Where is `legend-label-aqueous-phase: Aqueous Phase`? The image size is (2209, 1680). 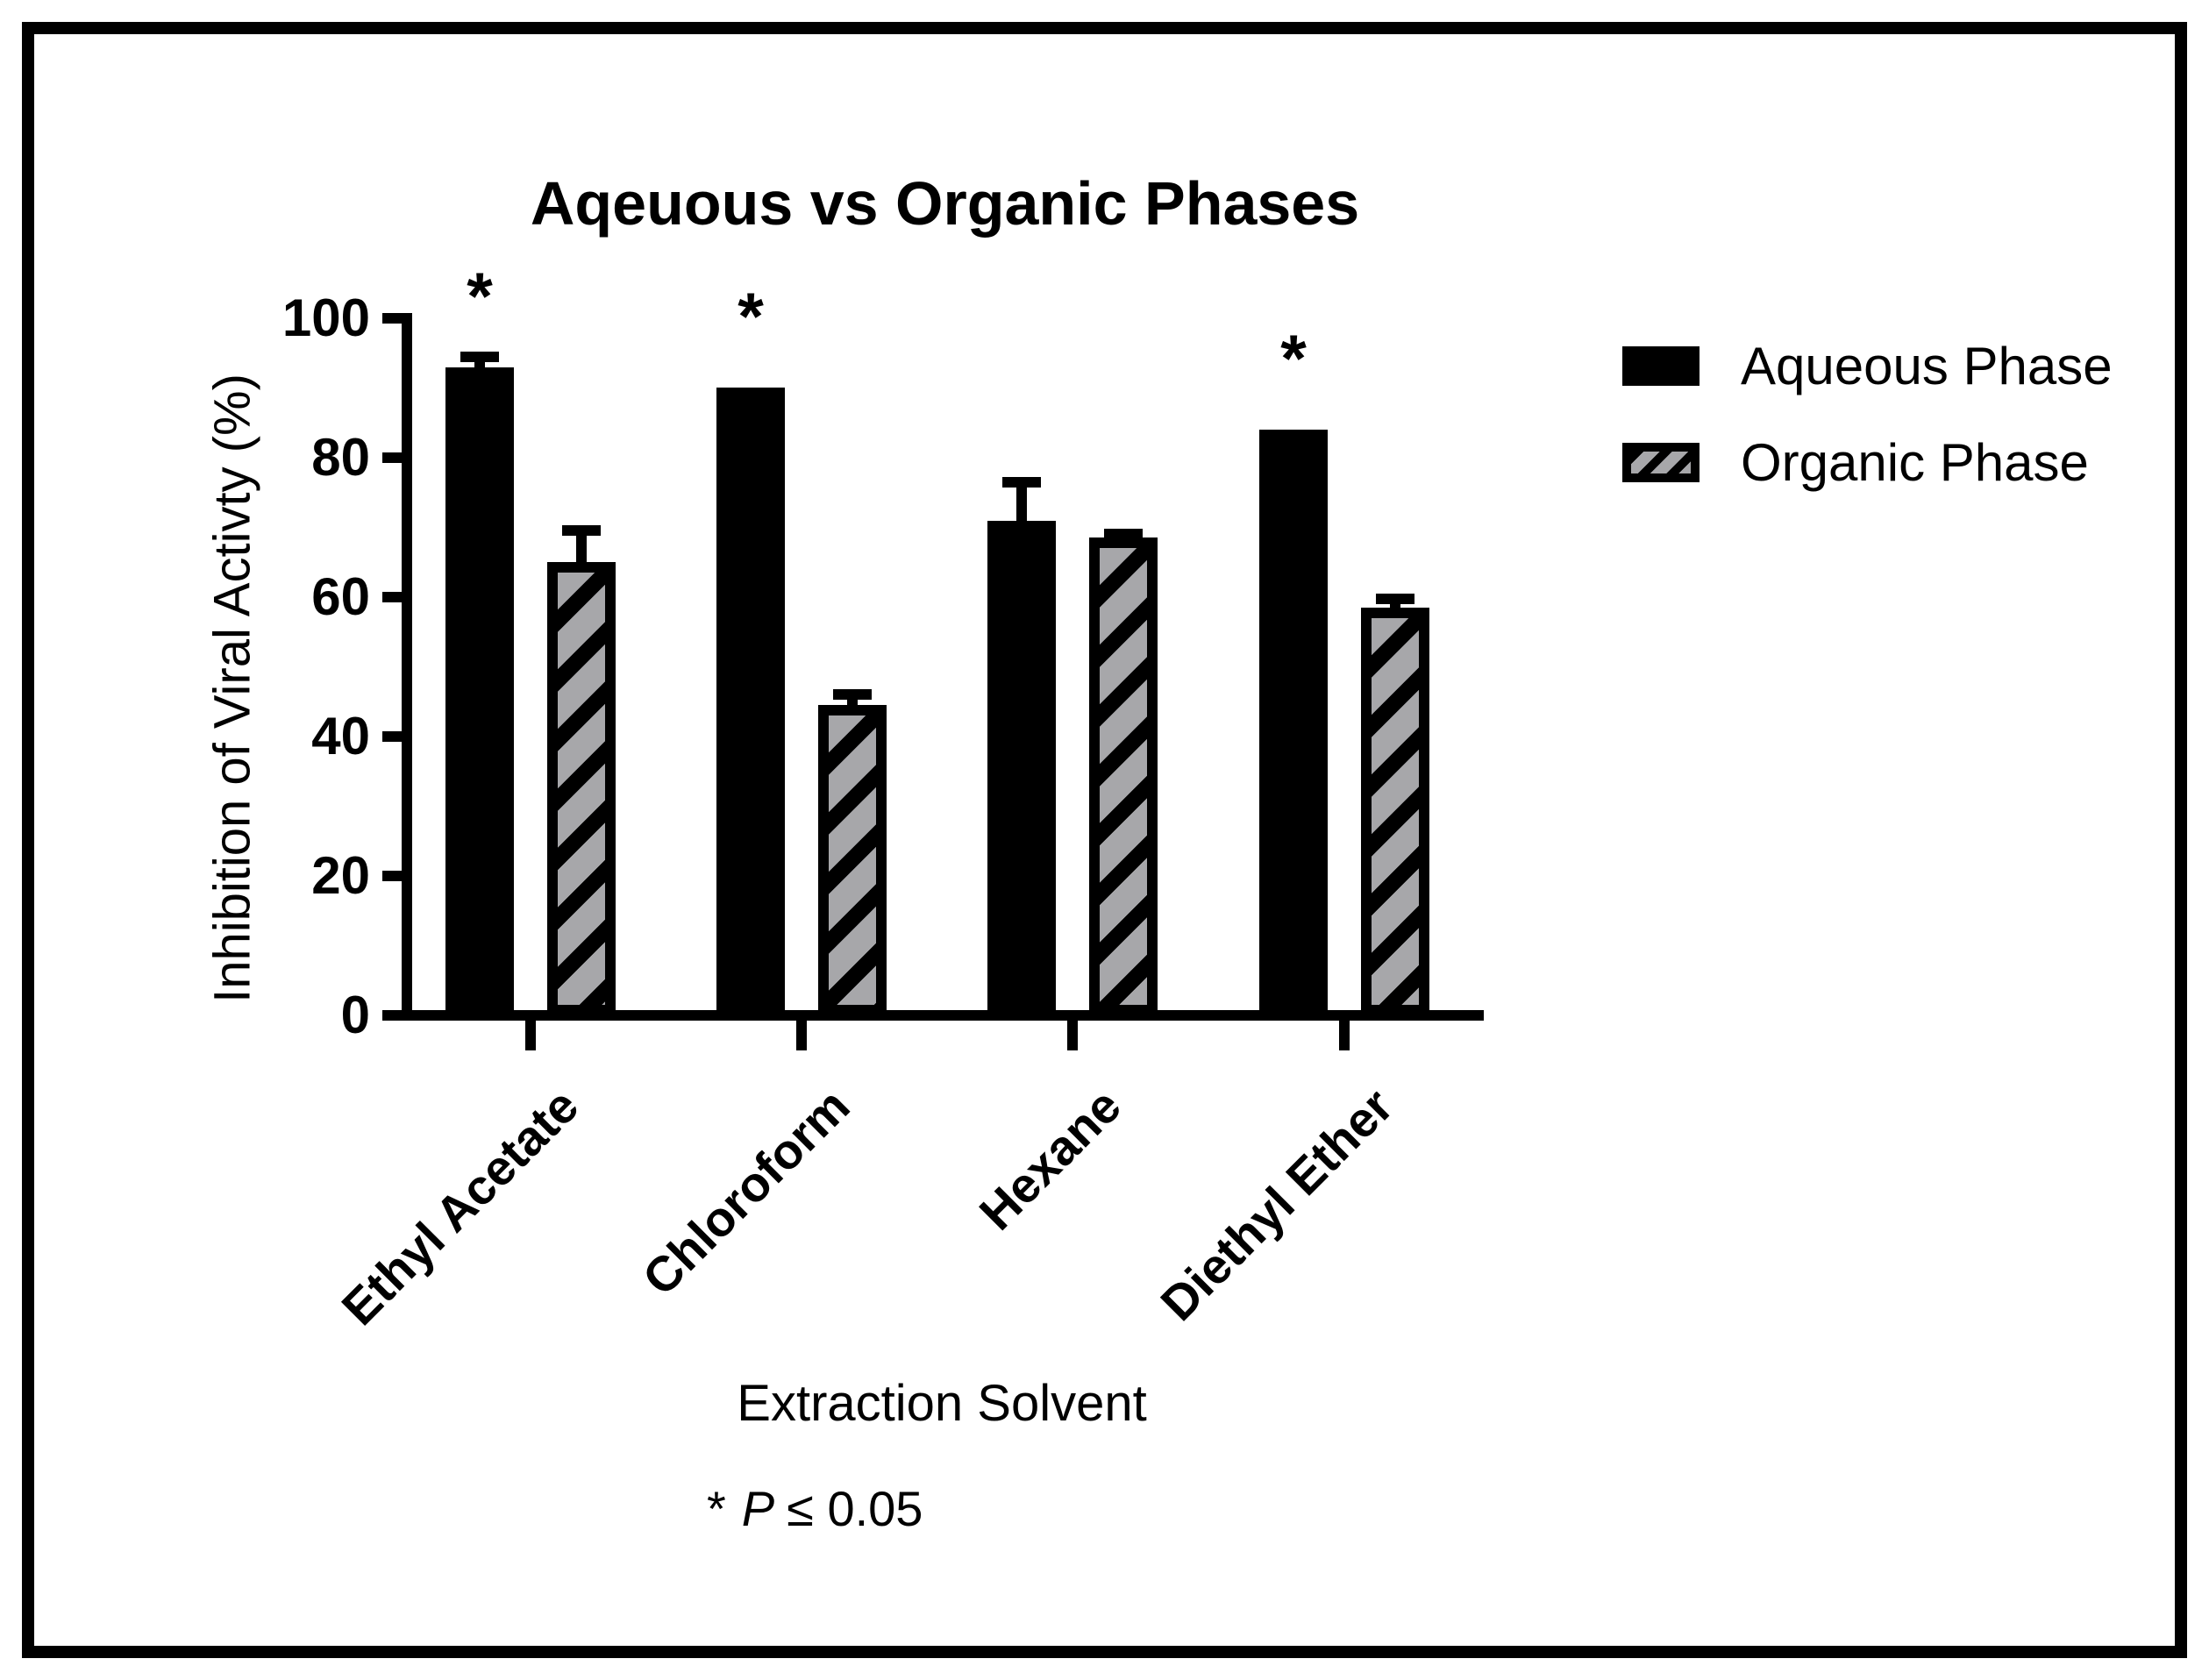 legend-label-aqueous-phase: Aqueous Phase is located at coordinates (1927, 365).